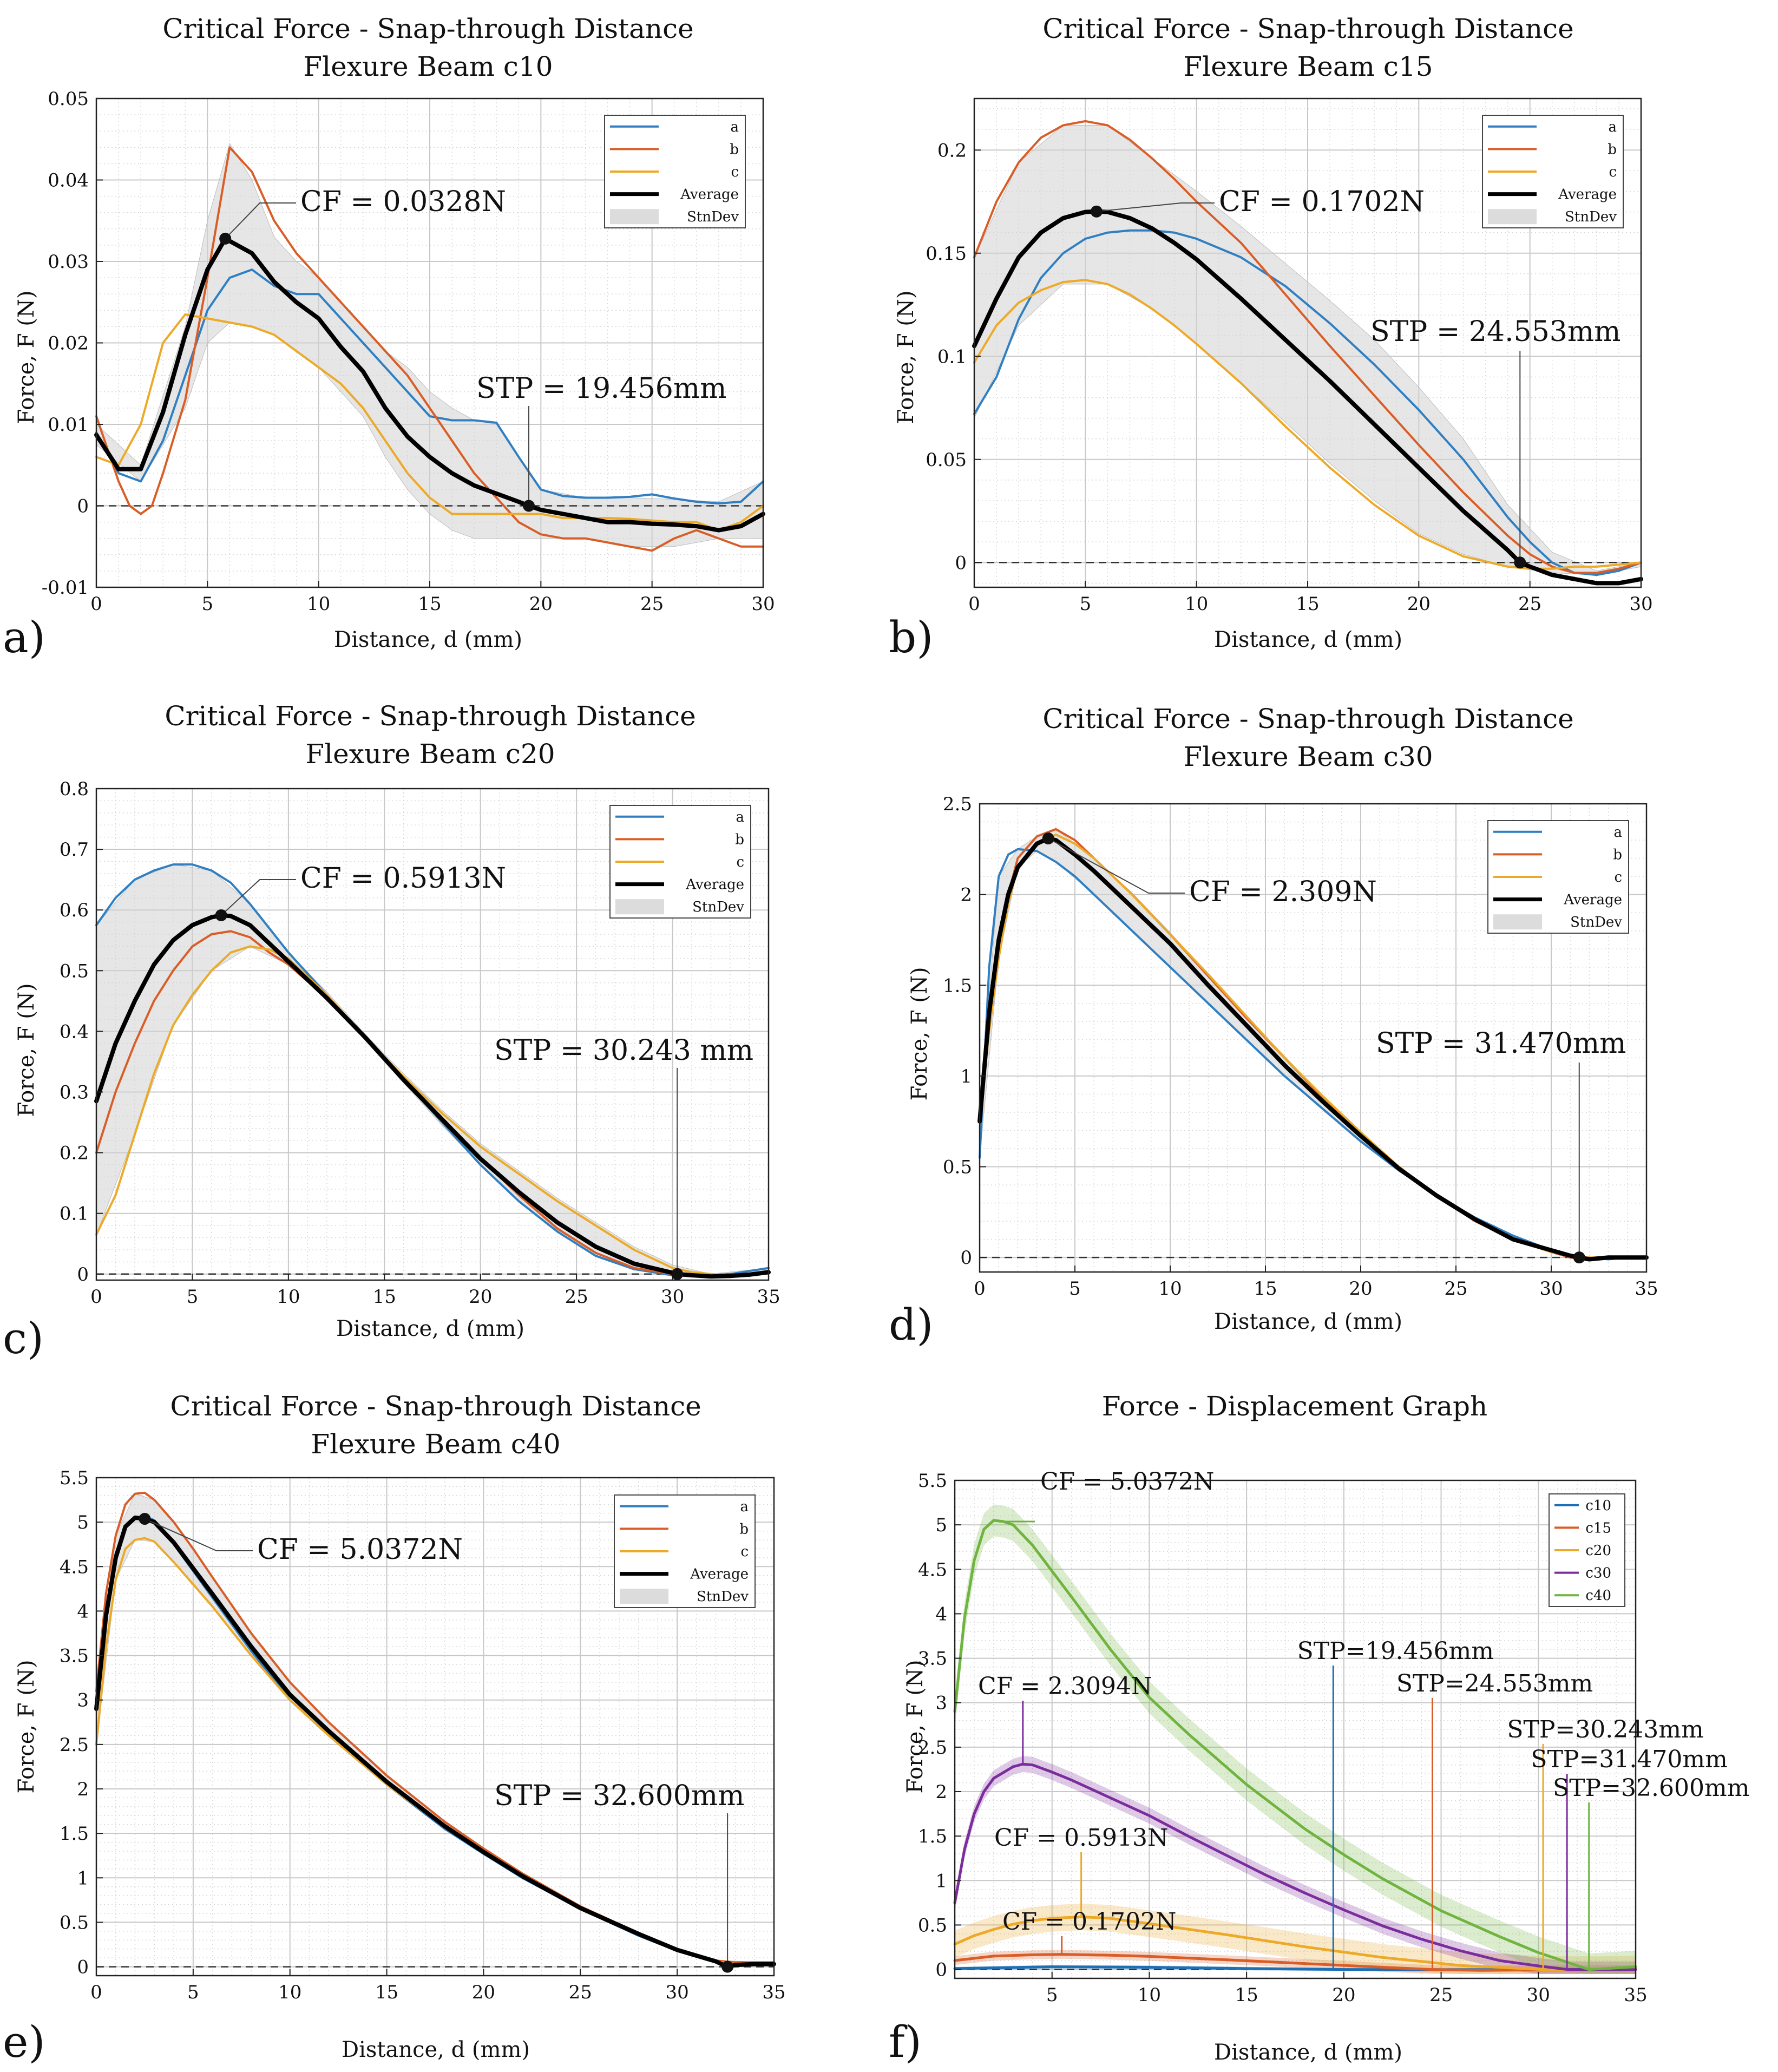  I want to click on stp-annotation-c10: STP=19.456mm, so click(1395, 1651).